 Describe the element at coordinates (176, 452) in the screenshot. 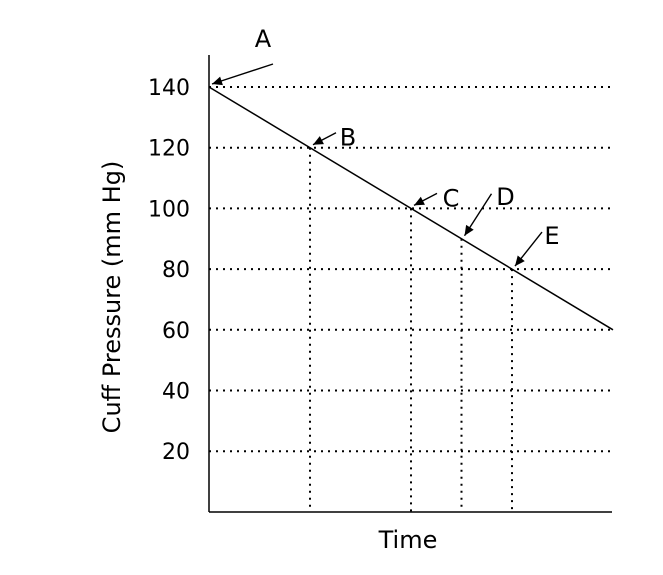

I see `y-tick-label: 20` at that location.